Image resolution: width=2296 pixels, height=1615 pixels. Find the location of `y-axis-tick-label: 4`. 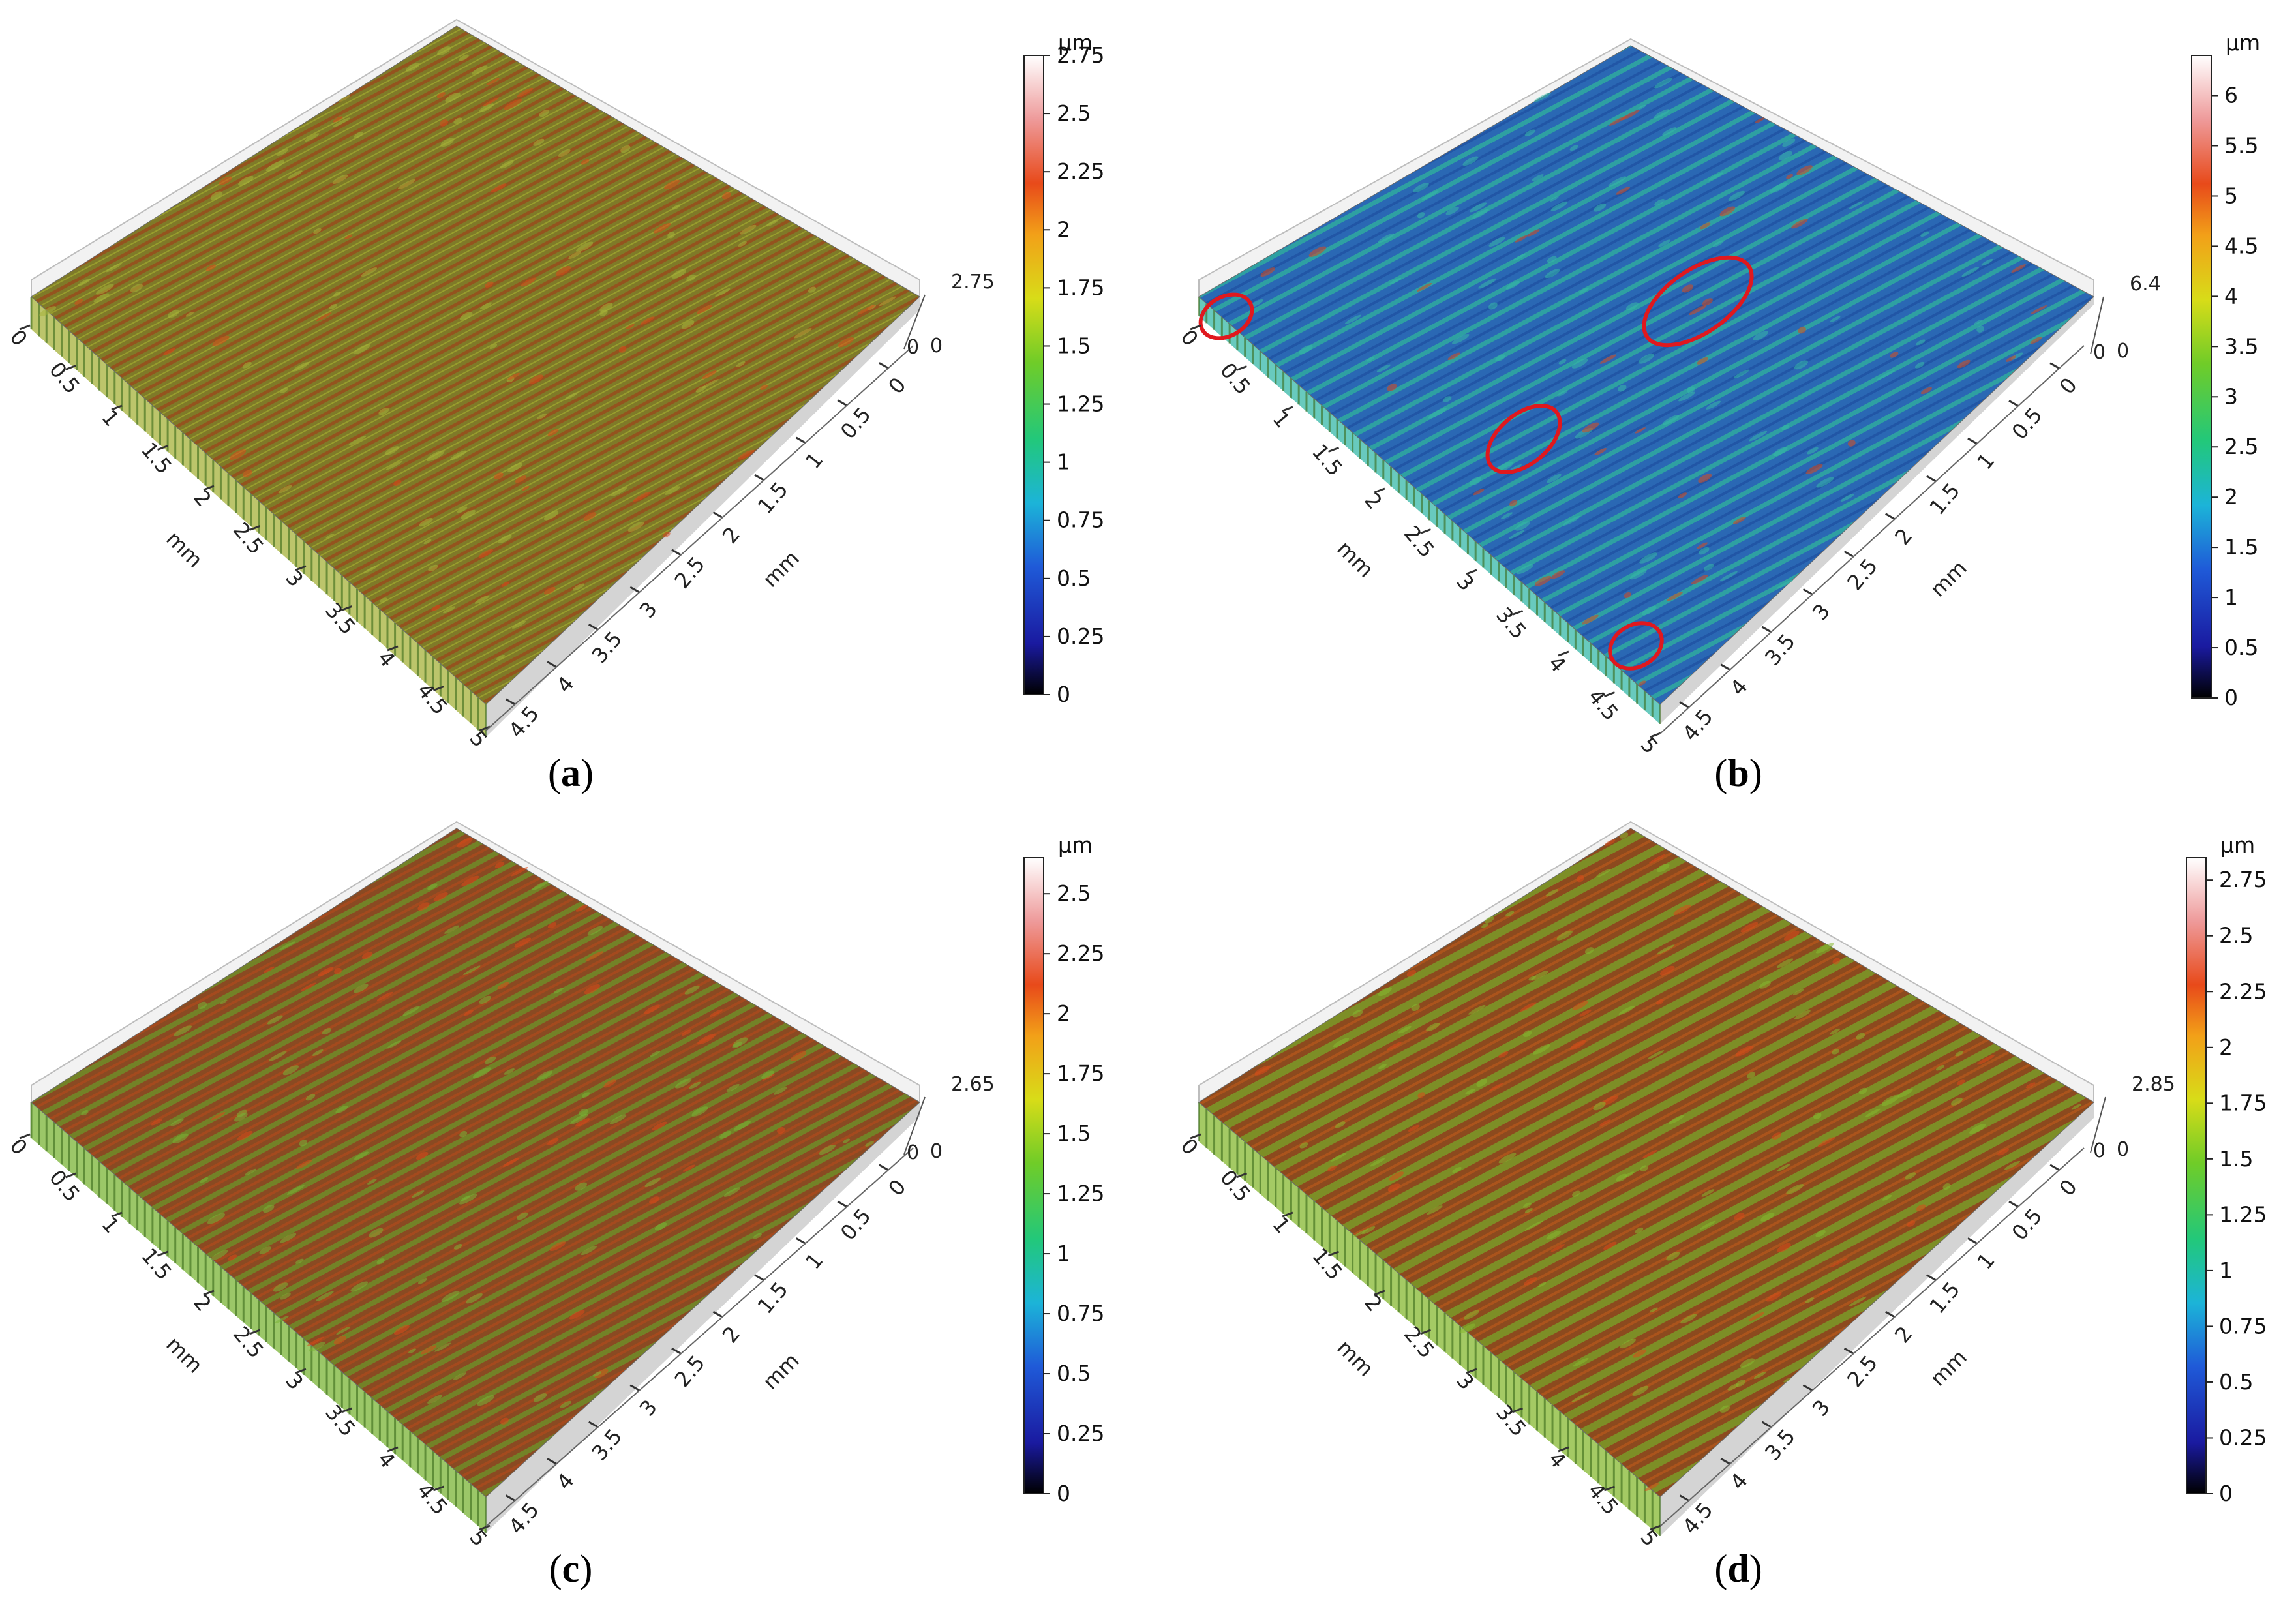

y-axis-tick-label: 4 is located at coordinates (1739, 687).